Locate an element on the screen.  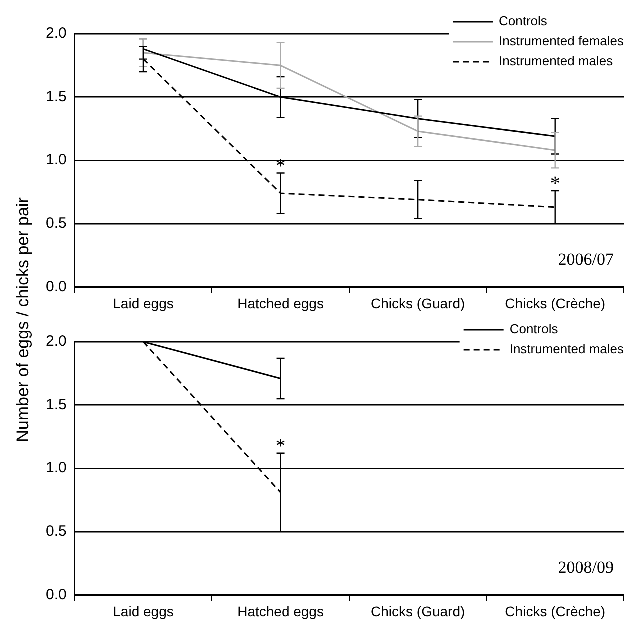
annotation: 2006/07 is located at coordinates (586, 260).